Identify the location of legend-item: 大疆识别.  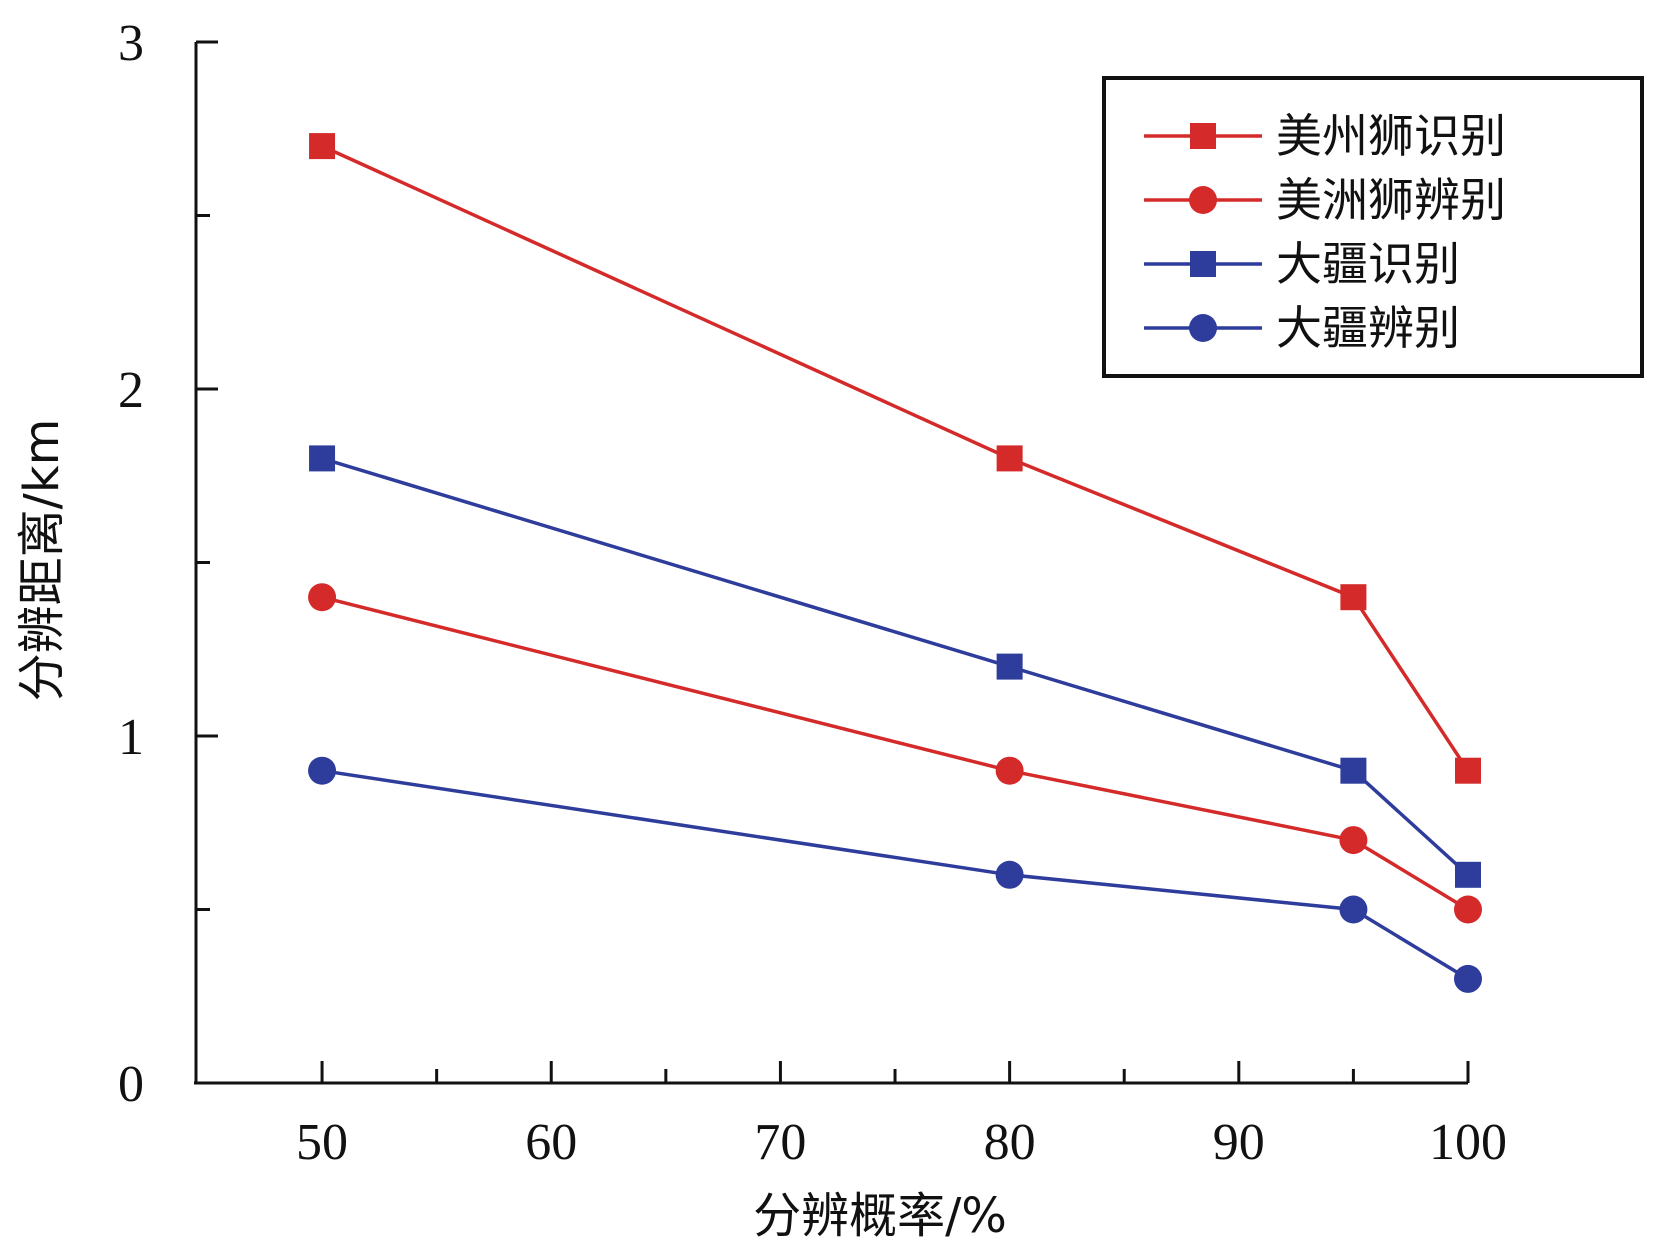
(1302, 264).